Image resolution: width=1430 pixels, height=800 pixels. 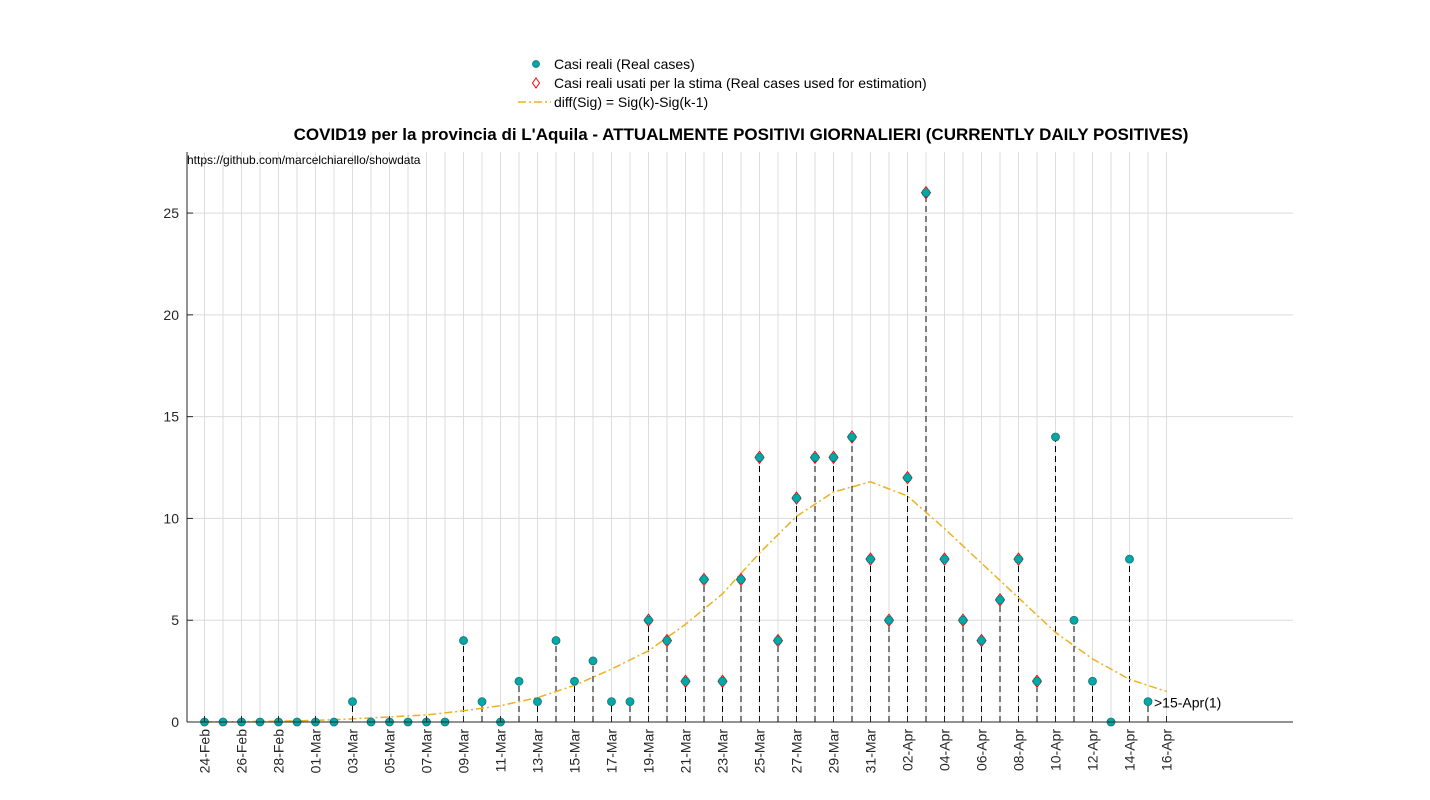 What do you see at coordinates (624, 64) in the screenshot?
I see `legend-label-real-cases: Casi reali (Real cases)` at bounding box center [624, 64].